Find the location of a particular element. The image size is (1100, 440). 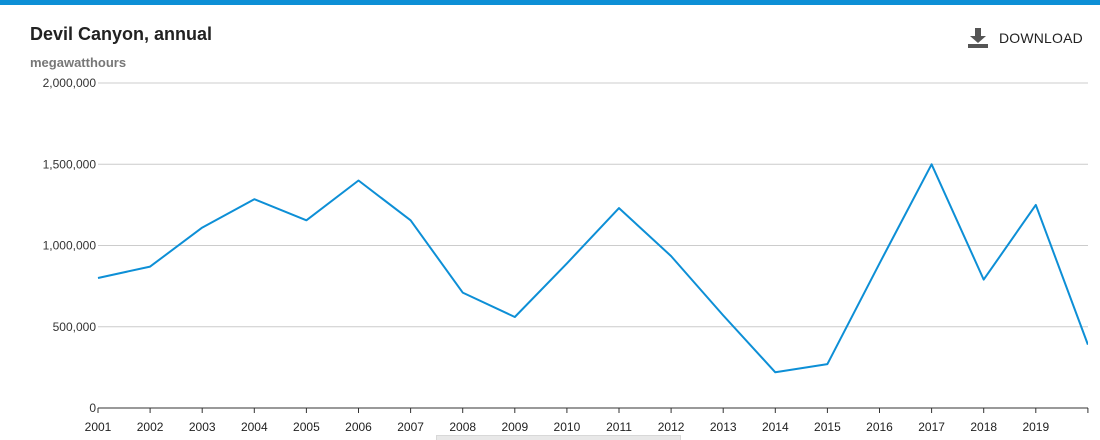

y-axis-tick-labels: 0 500,000 1,000,000 1,500,000 2,000,000 is located at coordinates (70, 245).